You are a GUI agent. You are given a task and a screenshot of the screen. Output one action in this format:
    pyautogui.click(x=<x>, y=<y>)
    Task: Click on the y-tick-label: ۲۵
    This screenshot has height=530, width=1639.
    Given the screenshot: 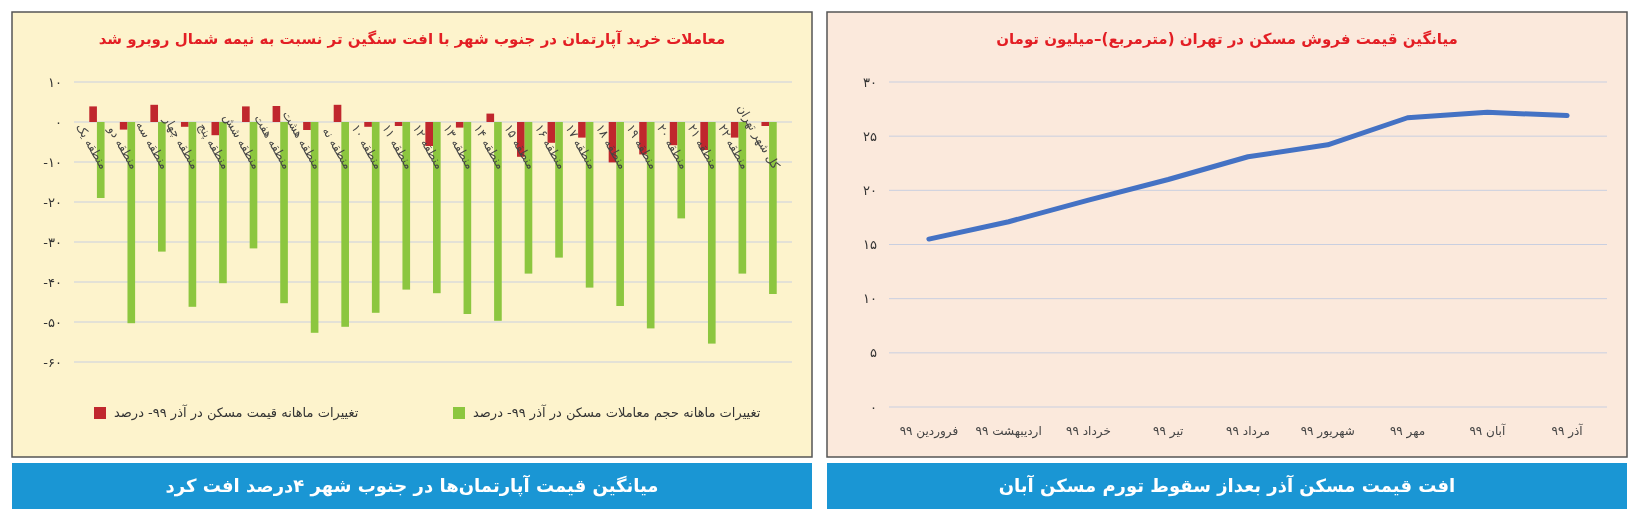 What is the action you would take?
    pyautogui.click(x=870, y=136)
    